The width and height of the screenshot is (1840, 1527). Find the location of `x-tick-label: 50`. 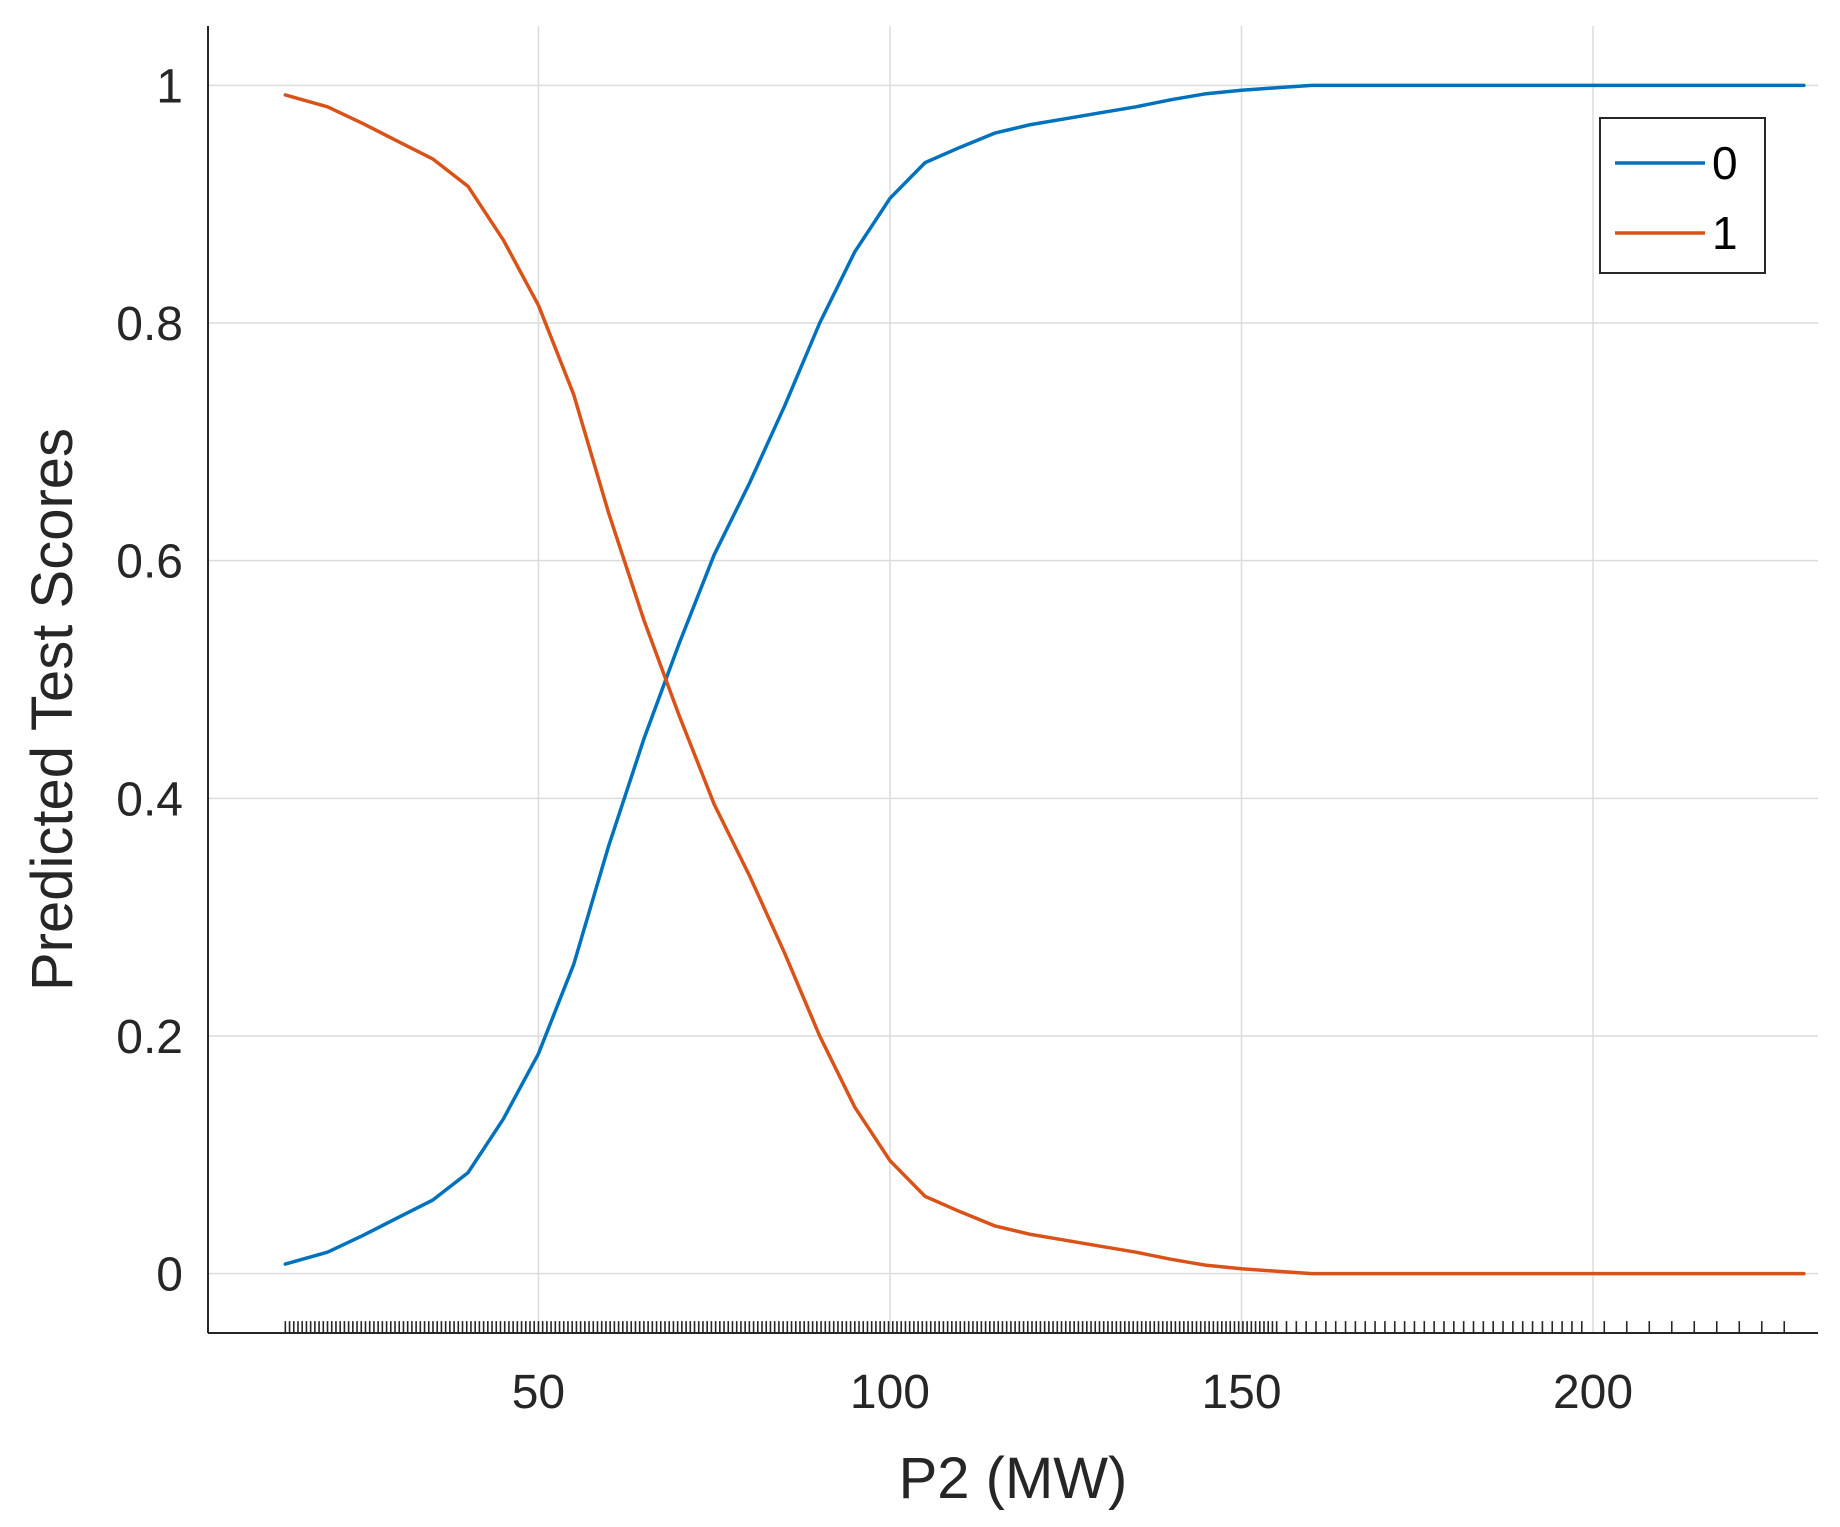

x-tick-label: 50 is located at coordinates (538, 1392).